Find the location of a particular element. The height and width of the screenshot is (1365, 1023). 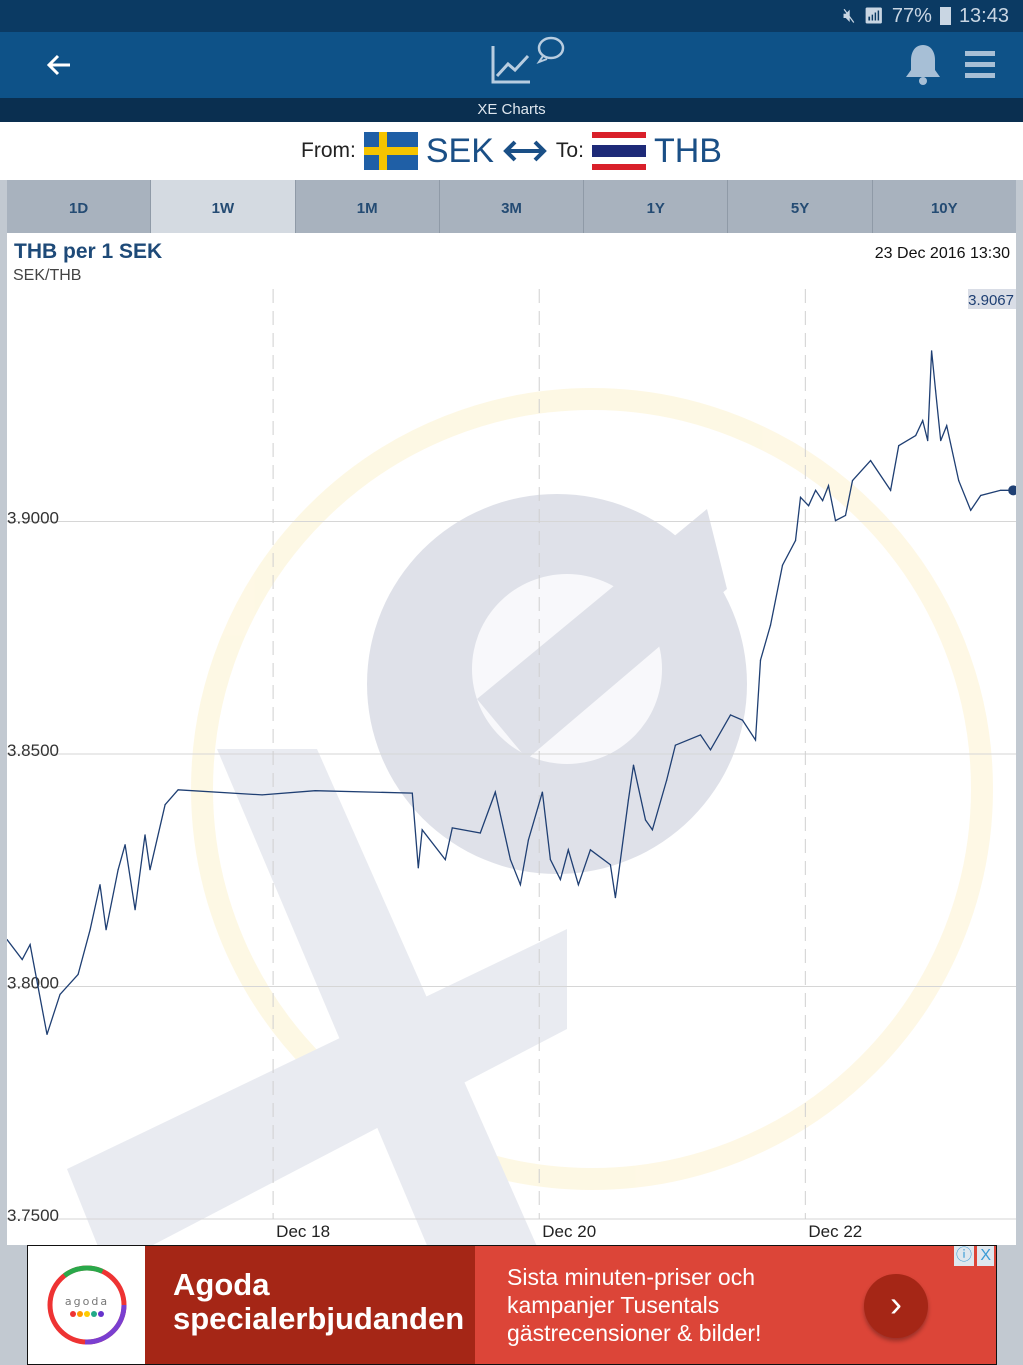

x-tick-label: Dec 22 is located at coordinates (835, 1231).